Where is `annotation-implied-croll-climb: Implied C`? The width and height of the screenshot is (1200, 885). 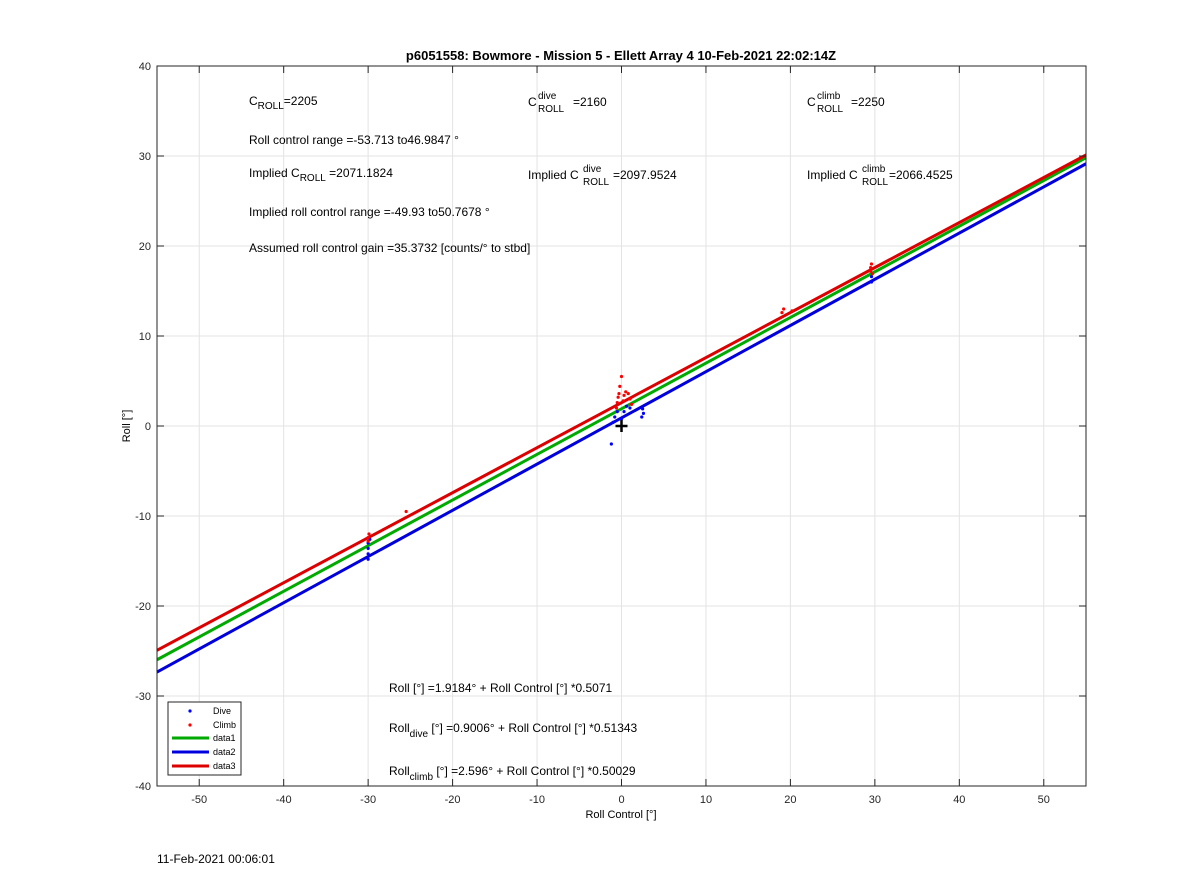 annotation-implied-croll-climb: Implied C is located at coordinates (832, 175).